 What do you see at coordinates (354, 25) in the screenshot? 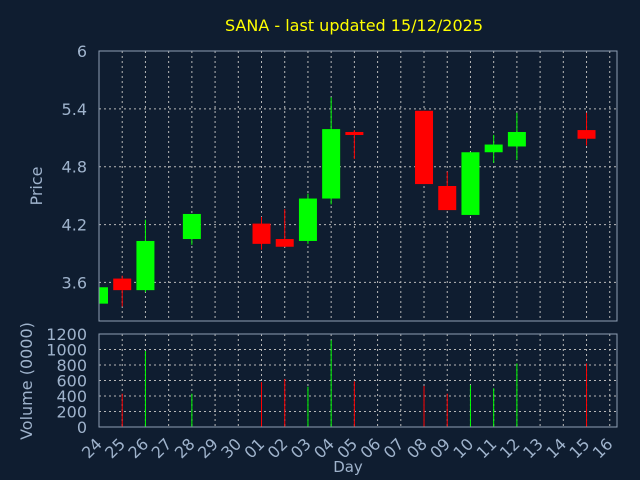
I see `chart-title: SANA - last updated 15/12/2025` at bounding box center [354, 25].